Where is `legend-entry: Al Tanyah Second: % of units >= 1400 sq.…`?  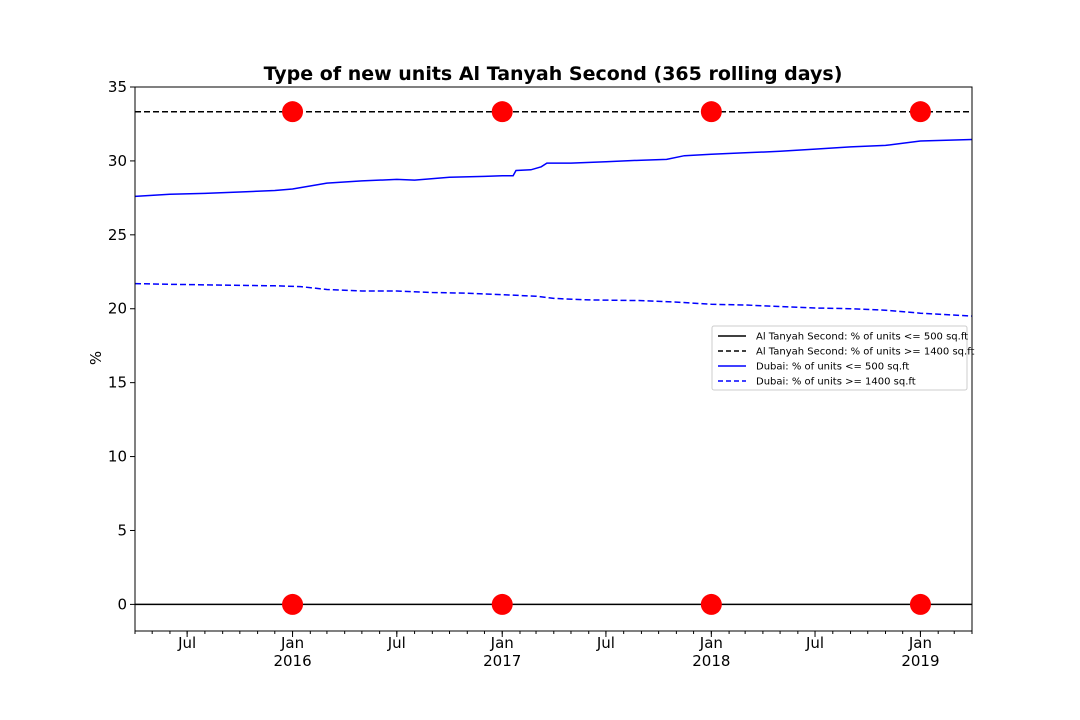
legend-entry: Al Tanyah Second: % of units >= 1400 sq.… is located at coordinates (865, 352).